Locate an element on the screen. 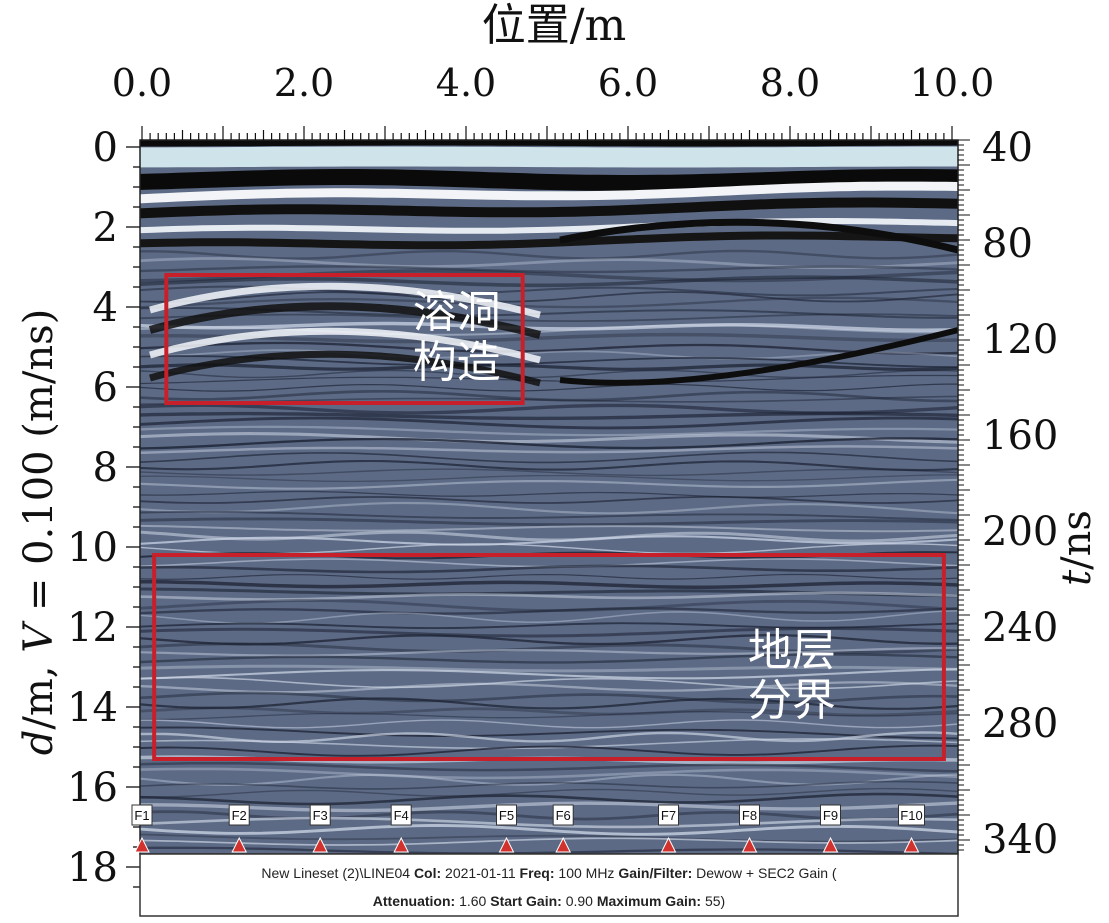 The width and height of the screenshot is (1109, 923). left-tick-label: 14 is located at coordinates (92, 708).